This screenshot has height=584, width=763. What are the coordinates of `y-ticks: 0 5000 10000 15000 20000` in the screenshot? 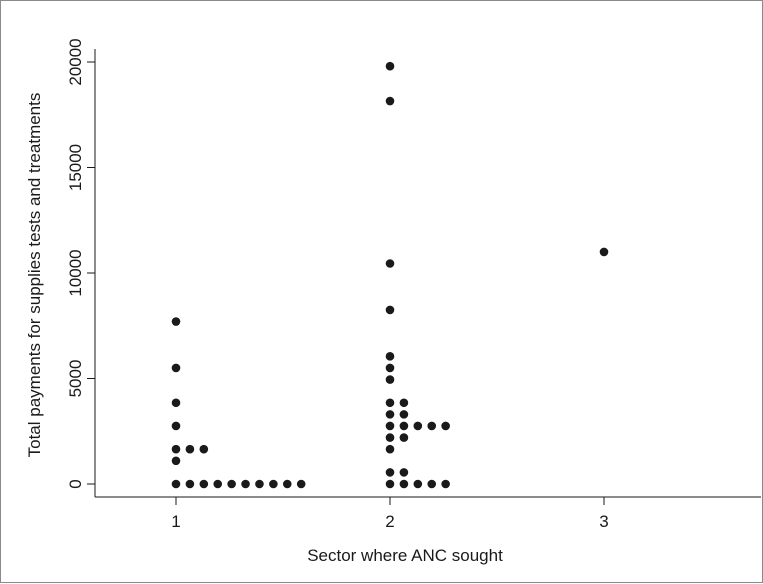 It's located at (80, 263).